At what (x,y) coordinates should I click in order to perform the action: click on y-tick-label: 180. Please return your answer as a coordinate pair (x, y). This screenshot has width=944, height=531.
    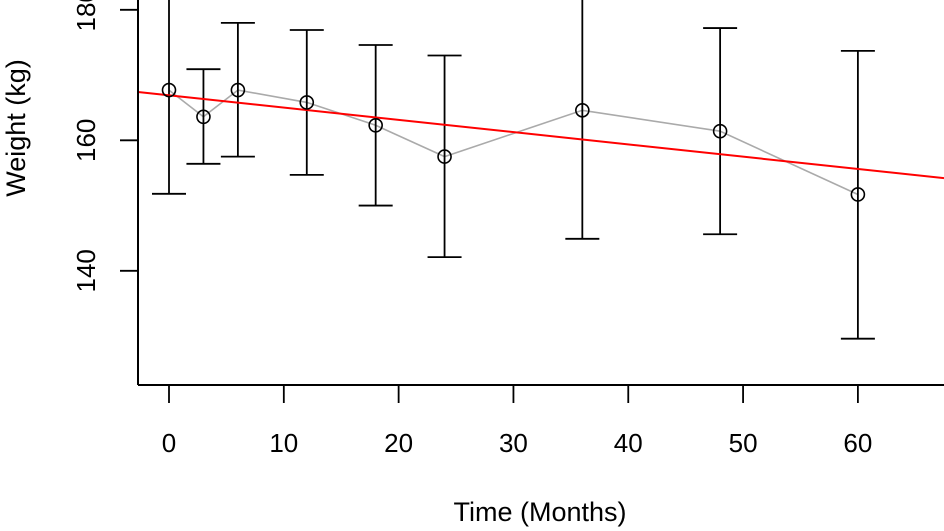
    Looking at the image, I should click on (86, 15).